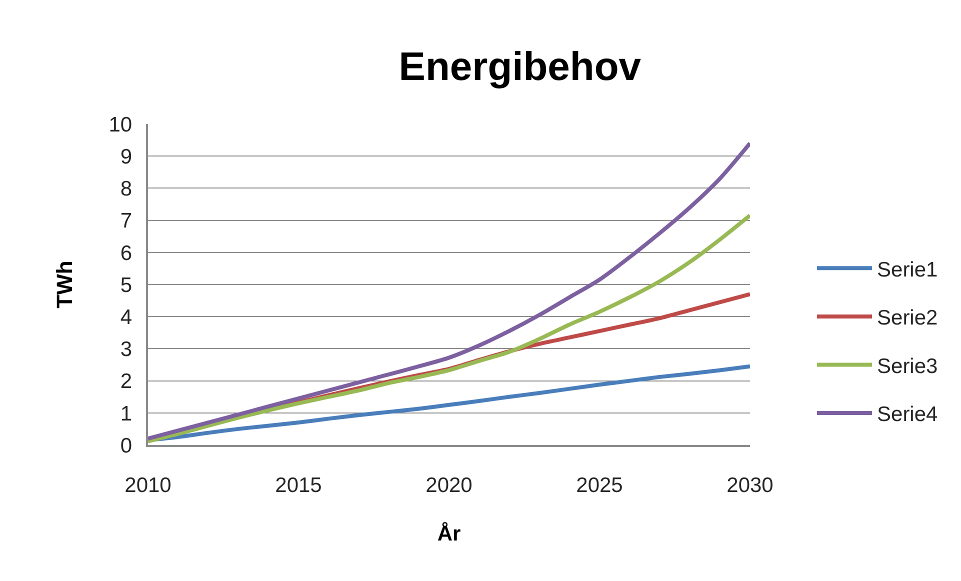  What do you see at coordinates (298, 485) in the screenshot?
I see `x-tick-label: 2015` at bounding box center [298, 485].